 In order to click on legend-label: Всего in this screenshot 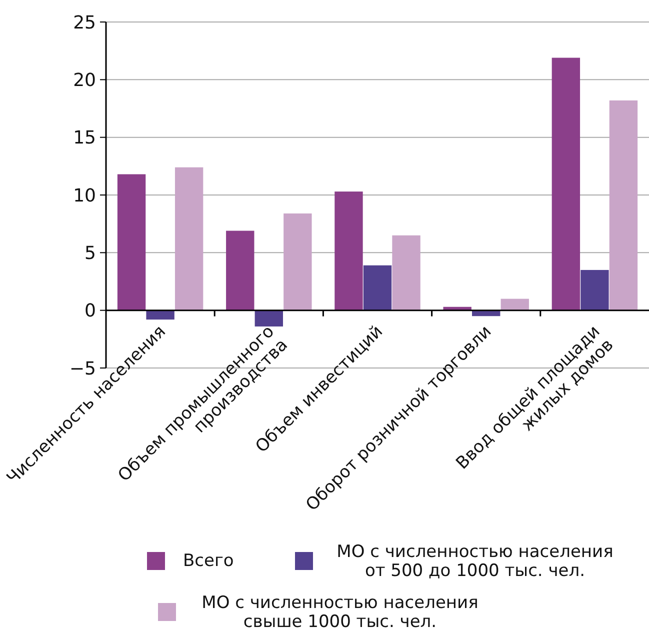, I will do `click(208, 561)`.